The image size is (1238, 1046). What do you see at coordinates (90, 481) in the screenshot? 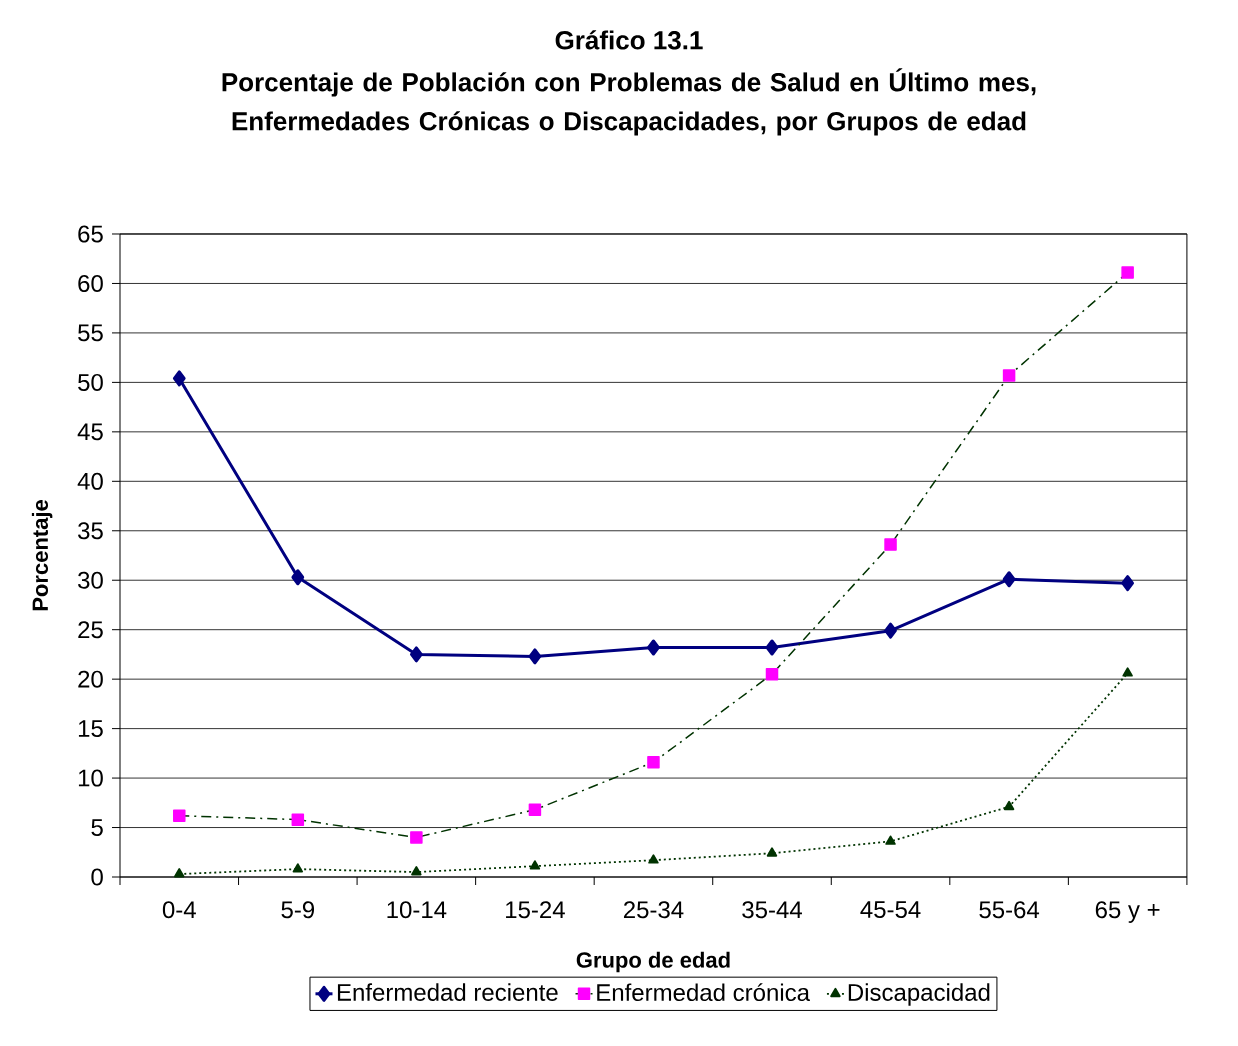
I see `y-tick-label: 40` at bounding box center [90, 481].